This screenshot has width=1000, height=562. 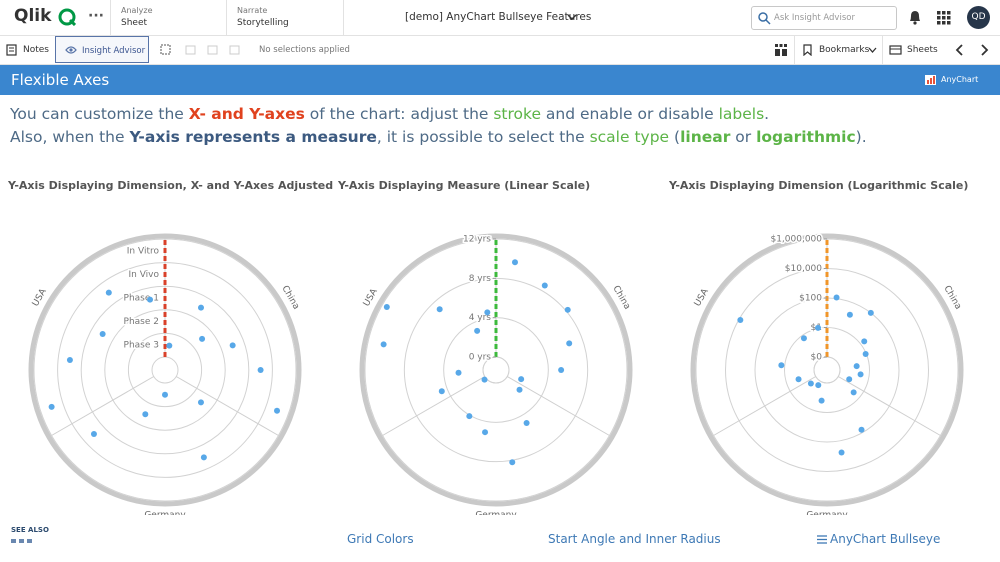 I want to click on intro-segment: Y-axis represents a measure, so click(x=253, y=137).